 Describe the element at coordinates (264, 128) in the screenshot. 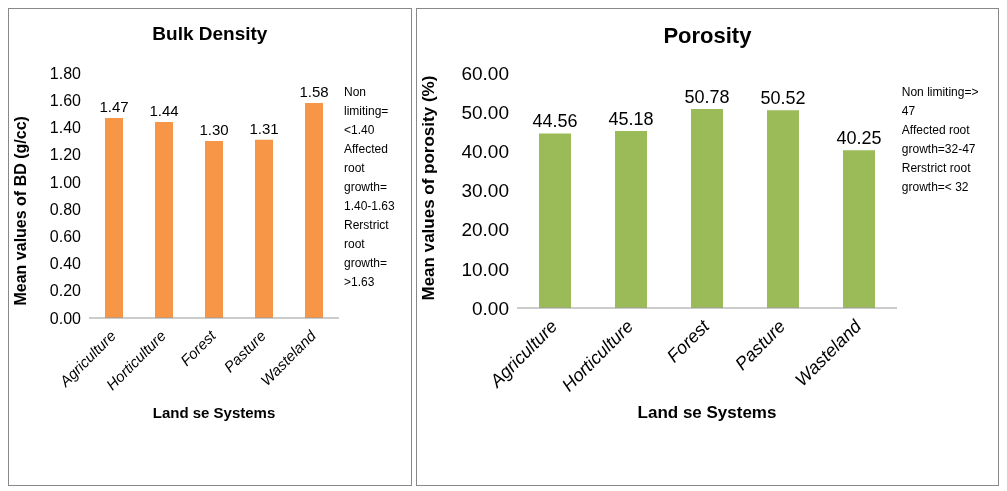

I see `data-label: 1.31` at that location.